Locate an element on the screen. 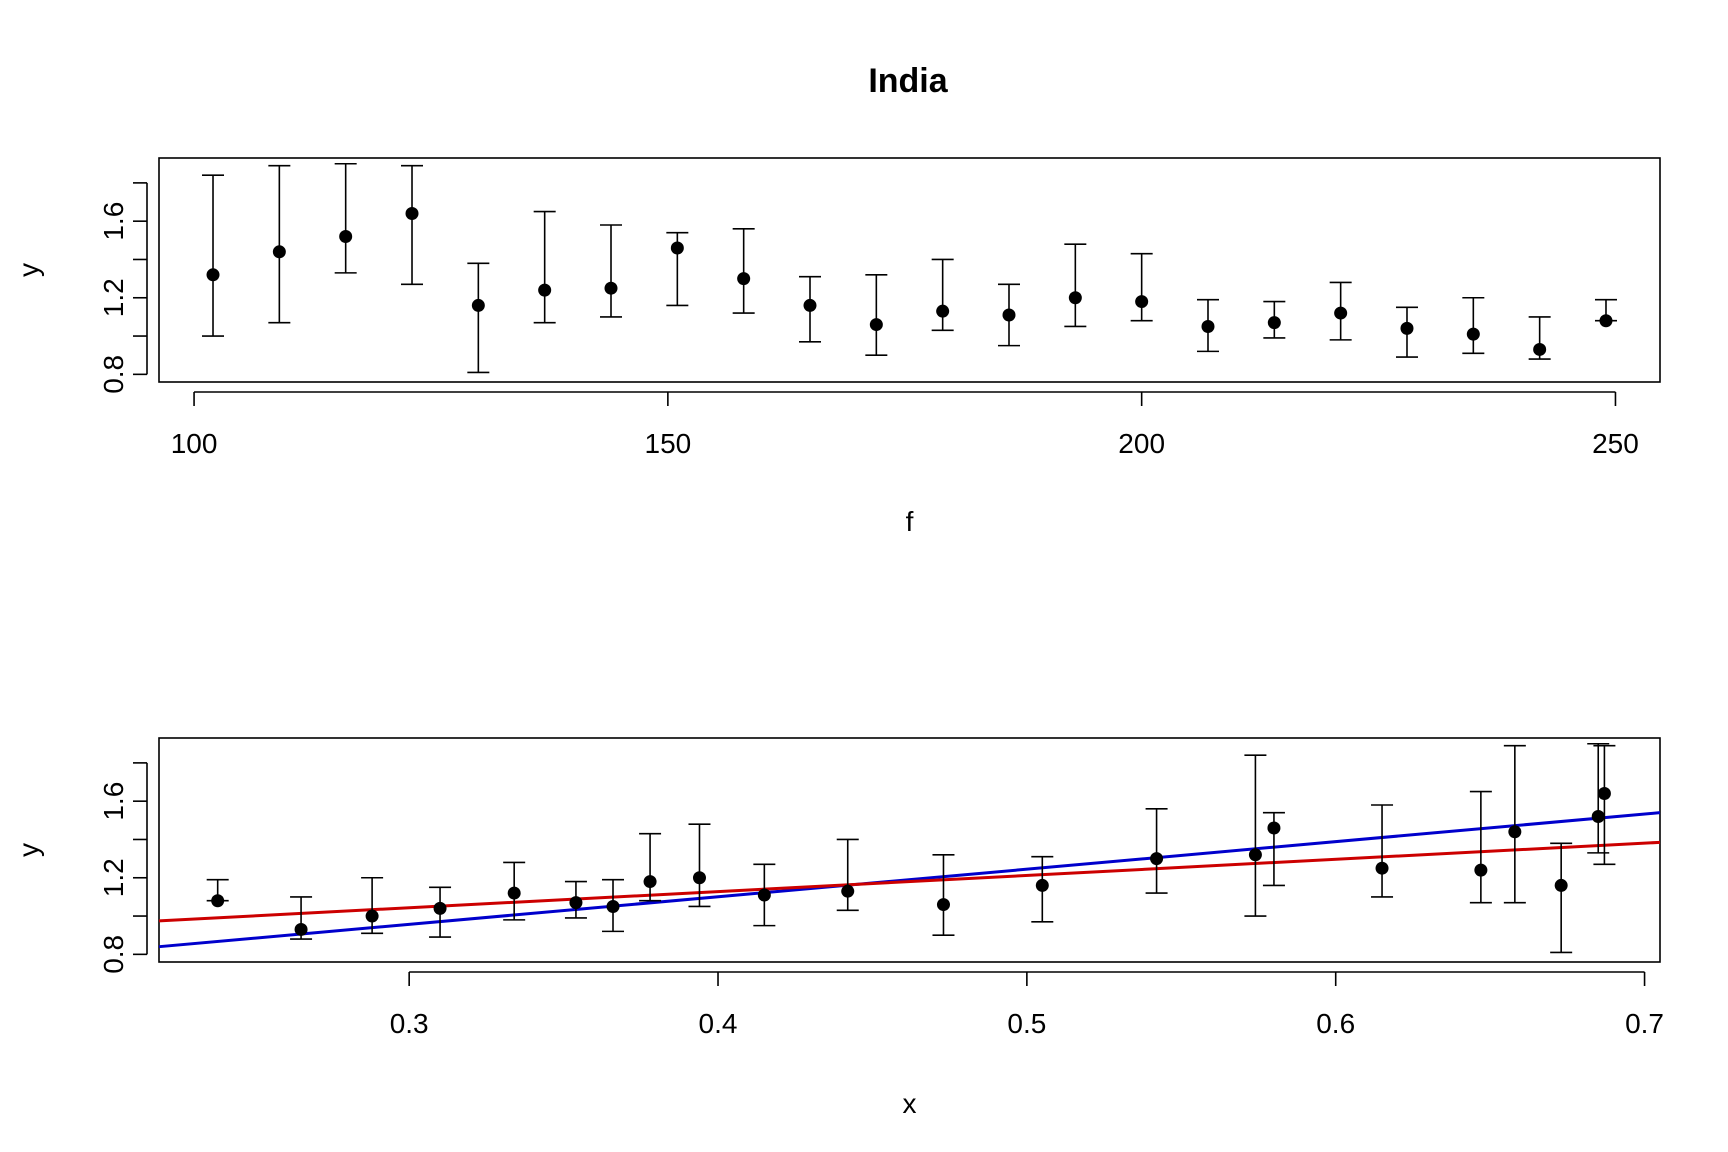 The image size is (1728, 1152). x-tick-label: 200 is located at coordinates (1141, 443).